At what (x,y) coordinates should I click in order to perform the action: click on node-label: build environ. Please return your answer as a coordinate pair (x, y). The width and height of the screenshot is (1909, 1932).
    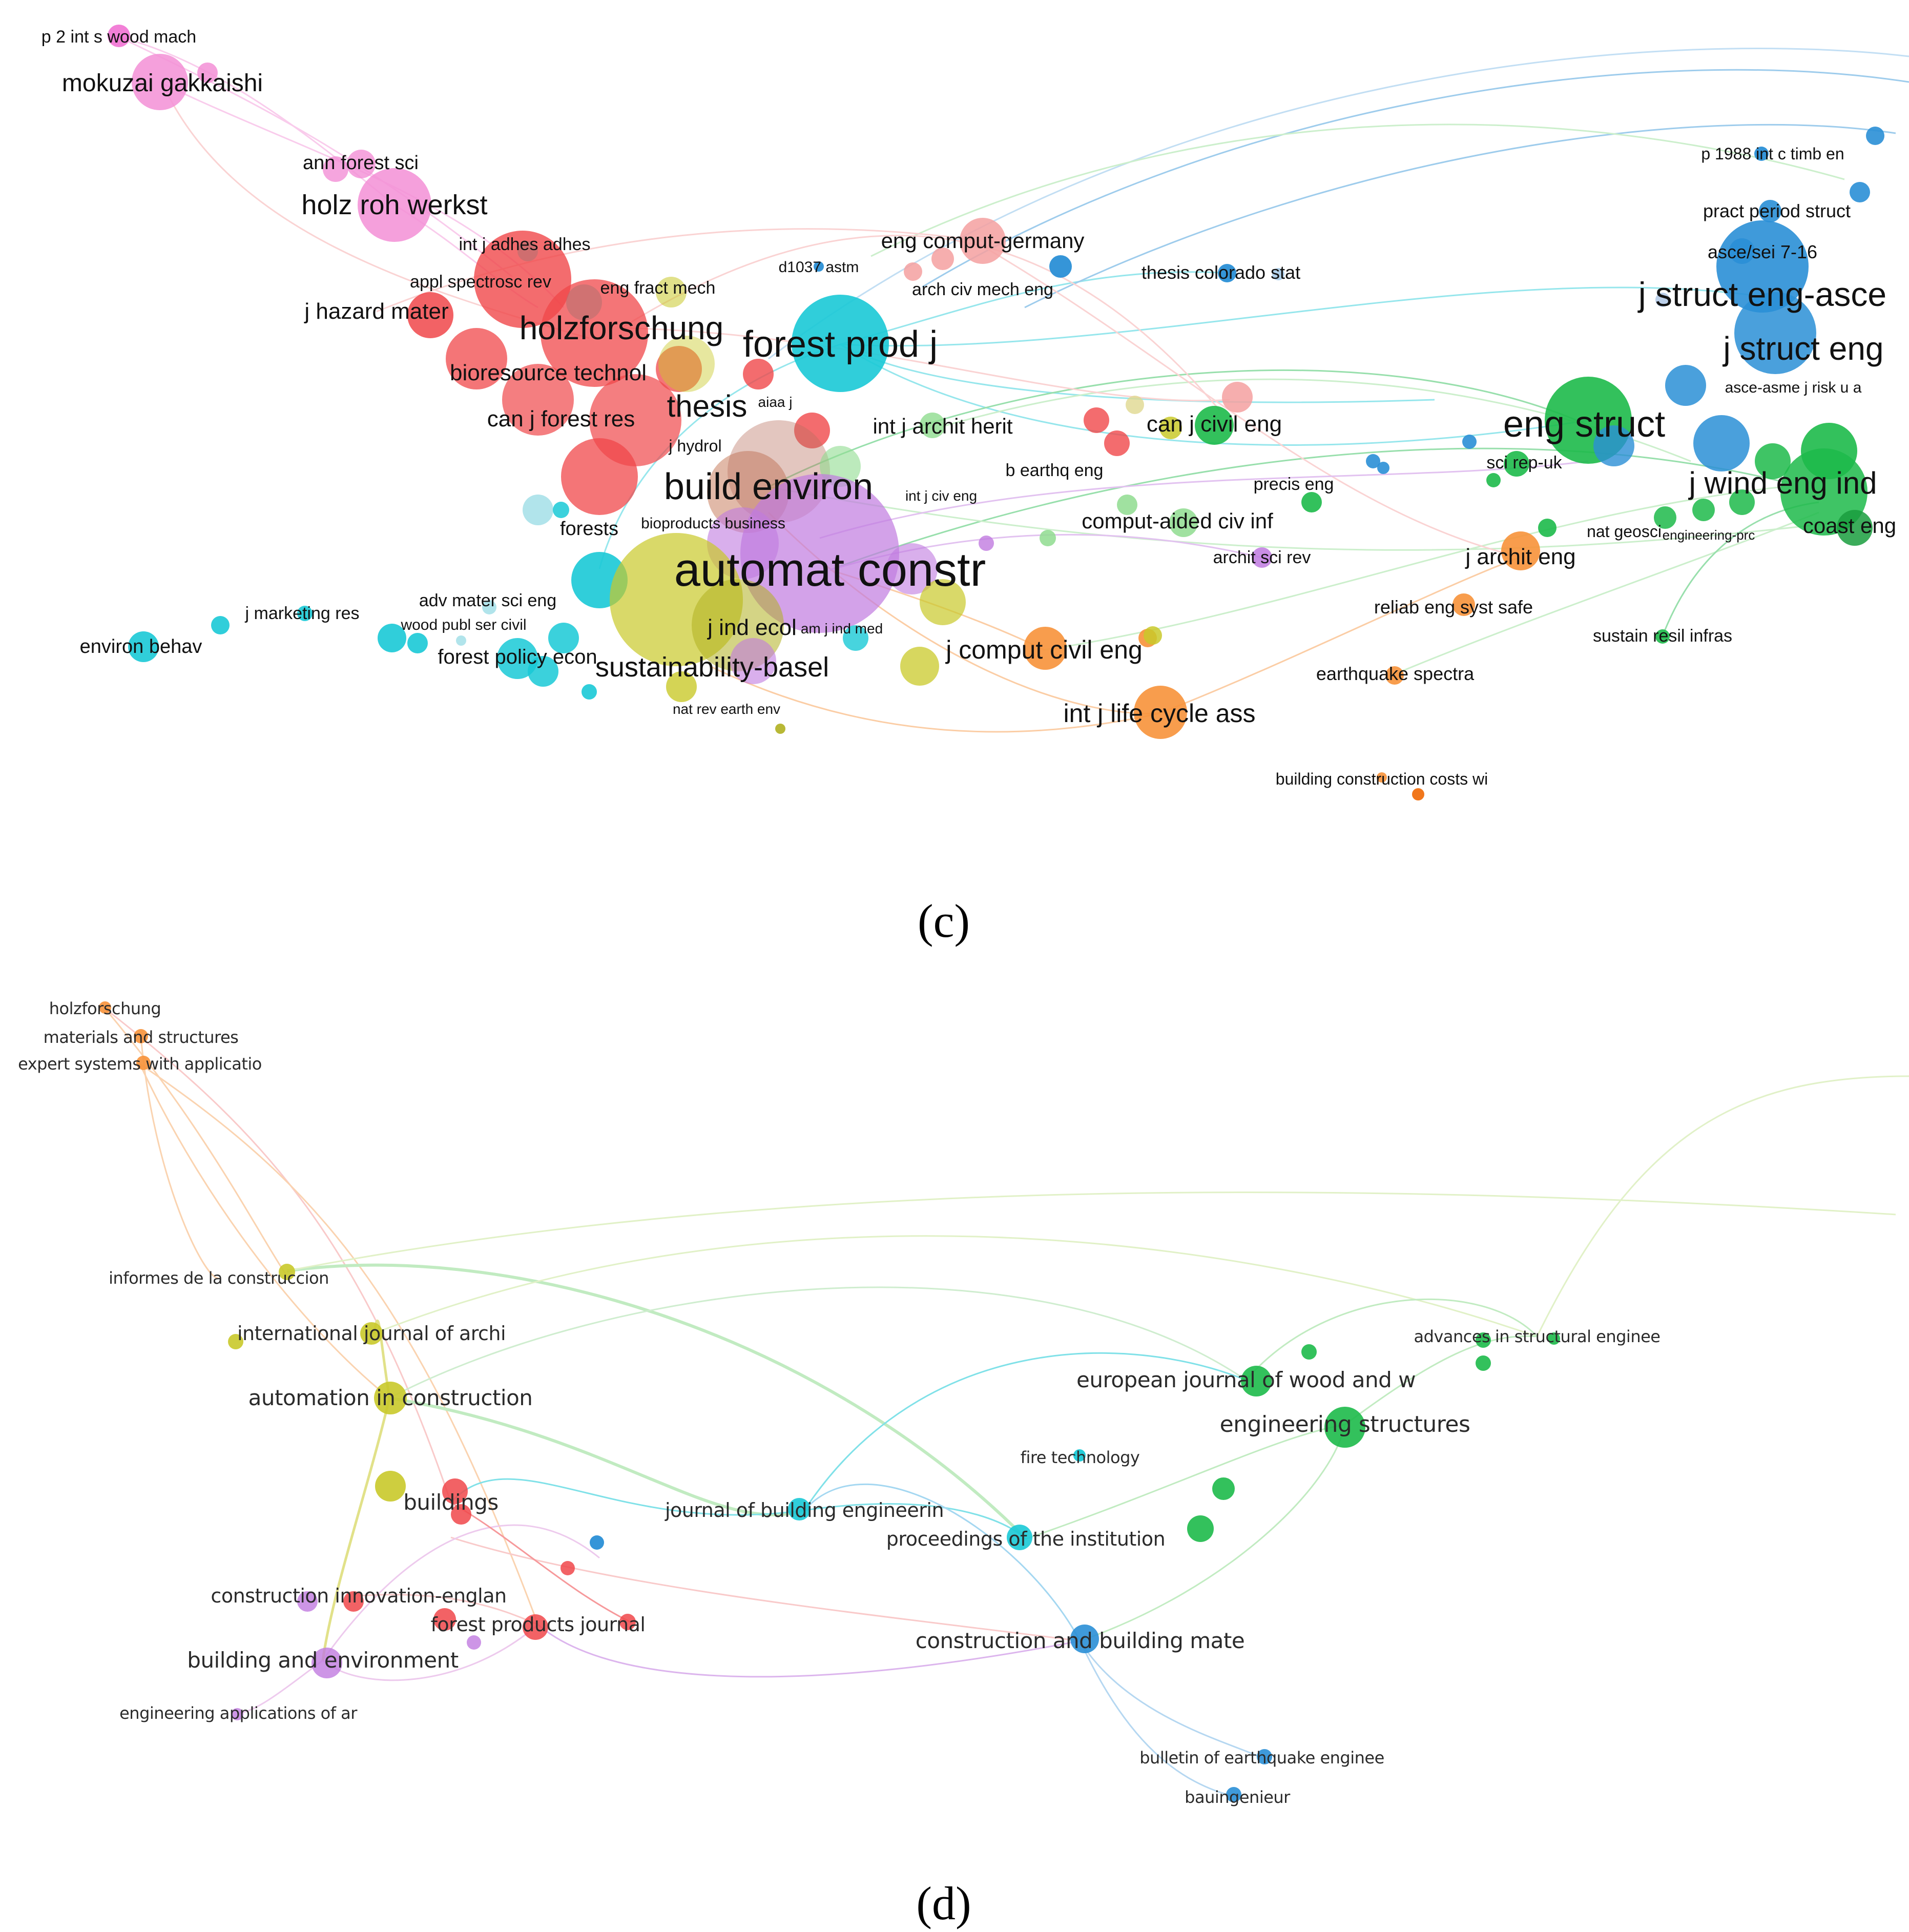
    Looking at the image, I should click on (769, 486).